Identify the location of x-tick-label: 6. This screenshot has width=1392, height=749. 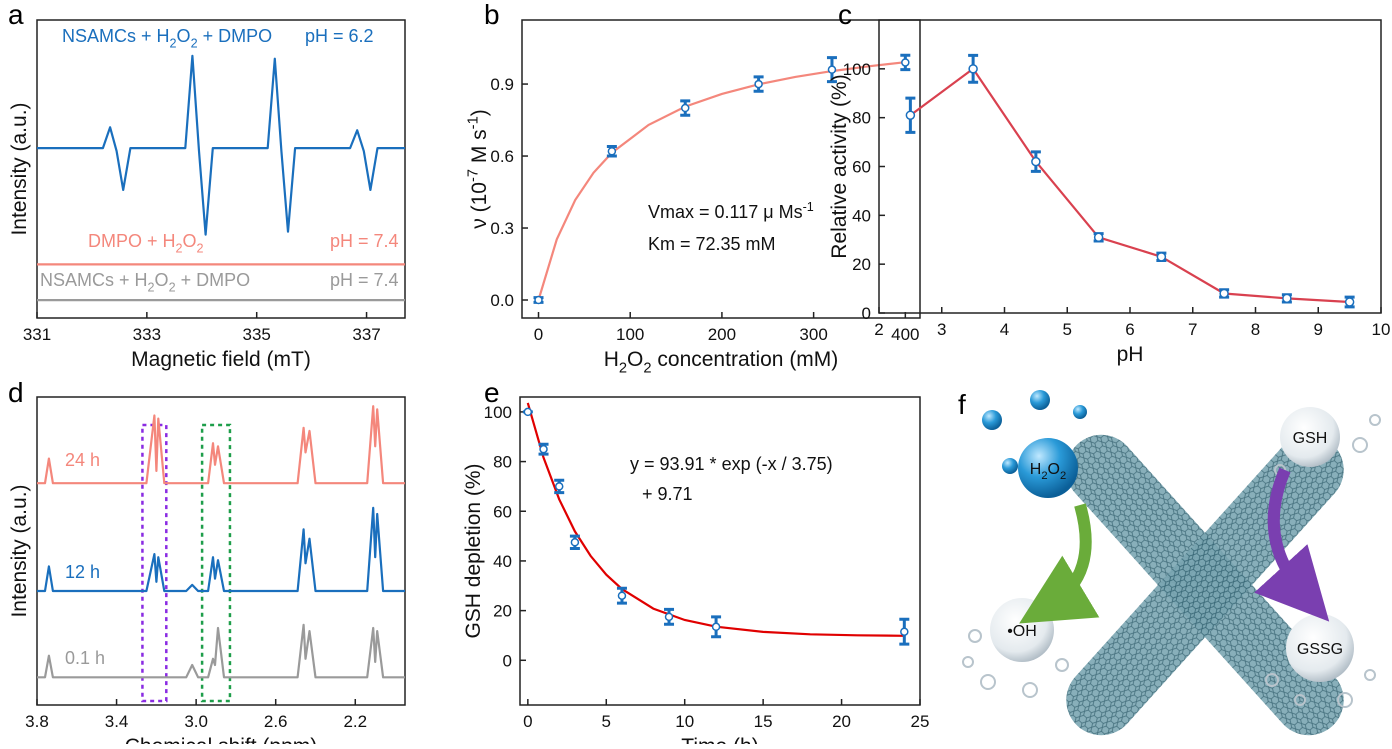
(1129, 329).